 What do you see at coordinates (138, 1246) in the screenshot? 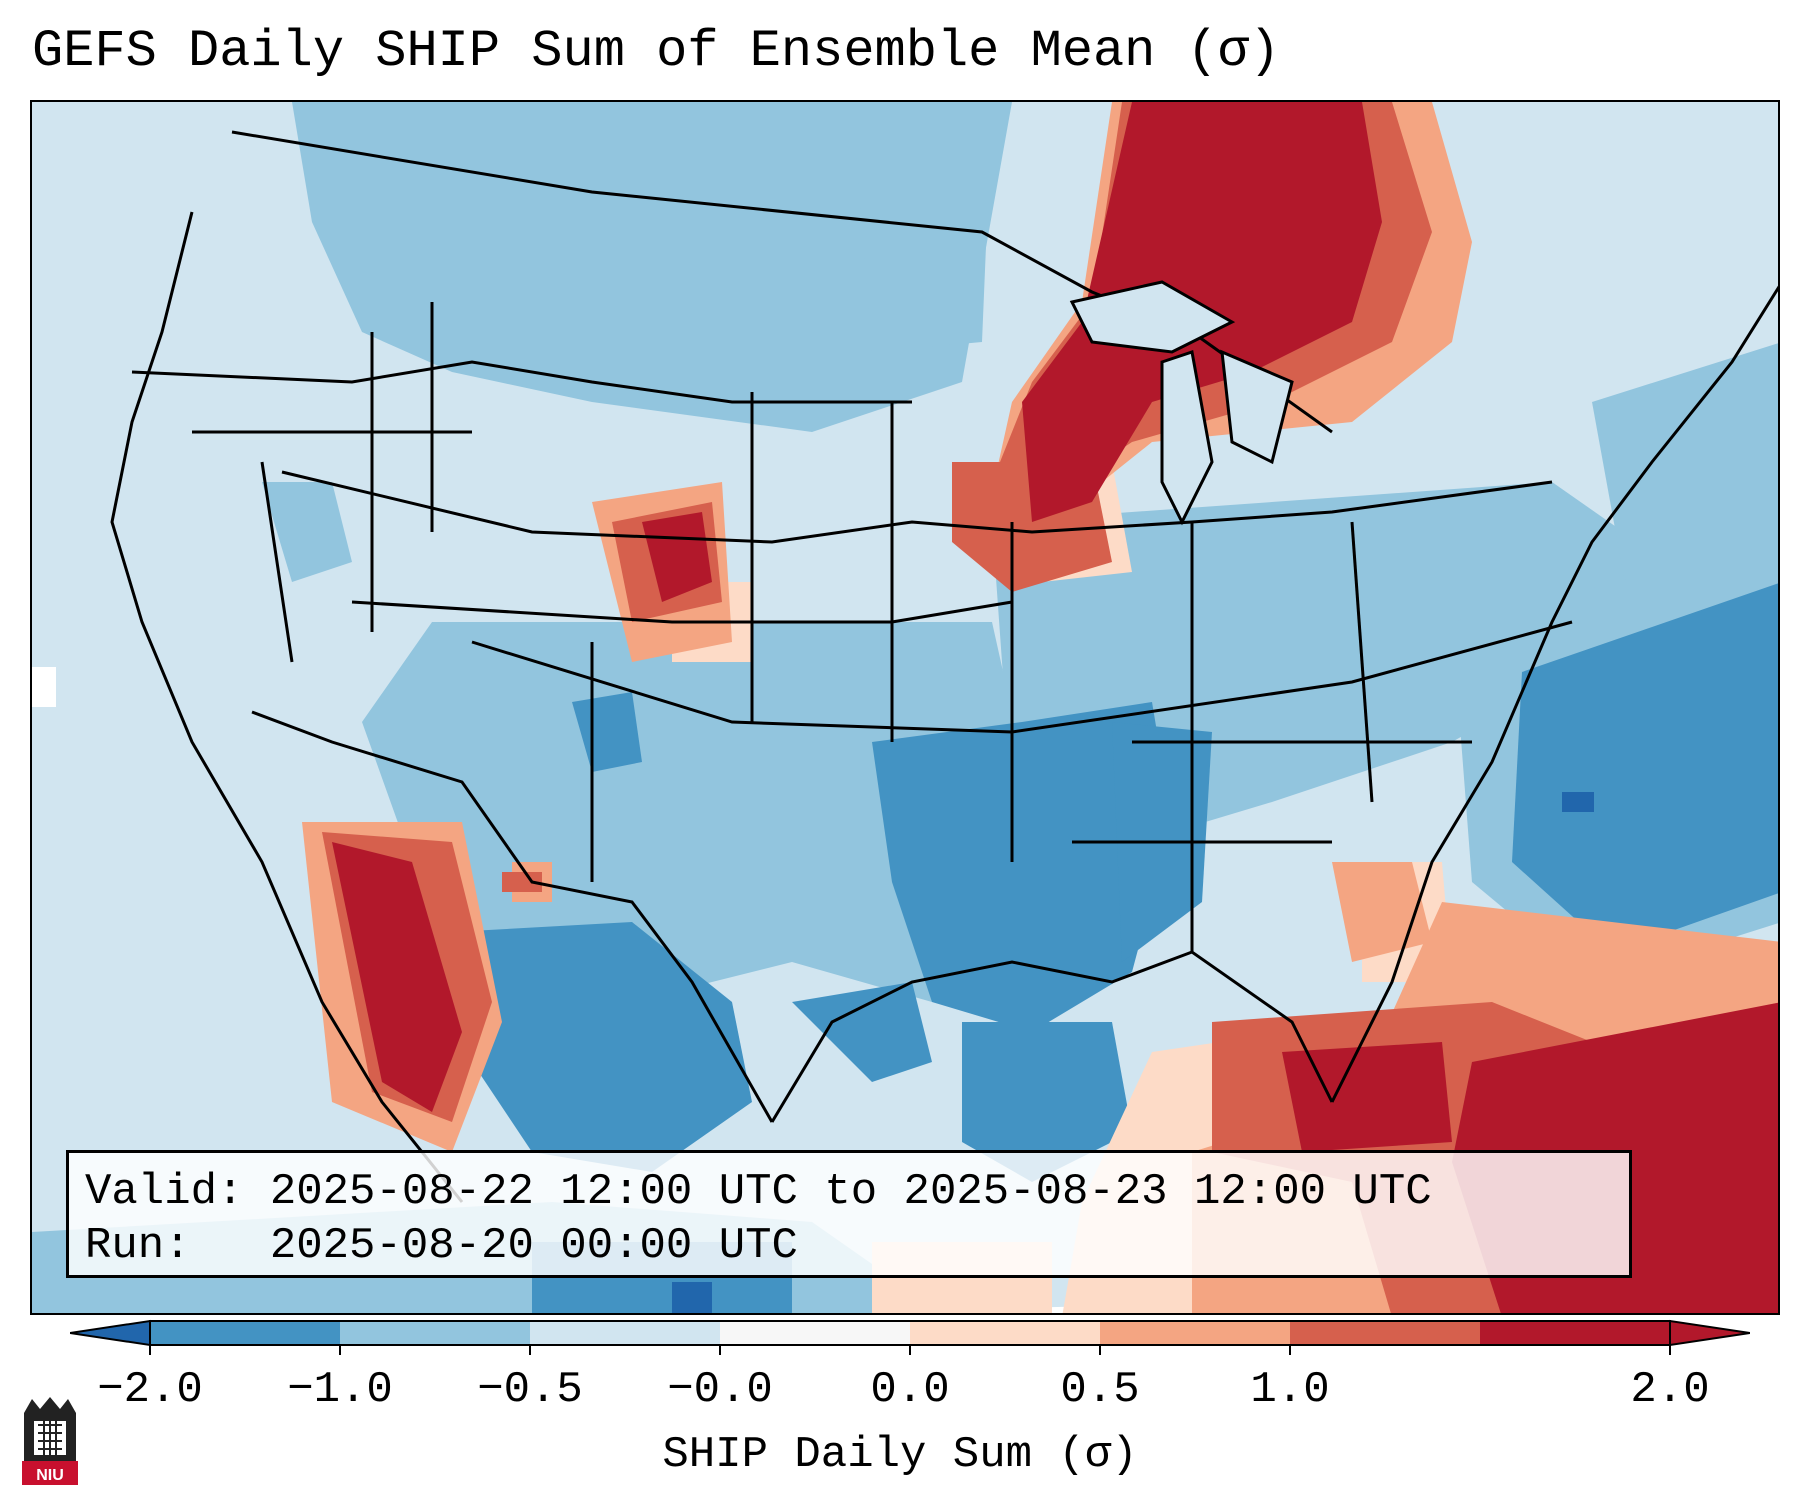
I see `run-label: Run:` at bounding box center [138, 1246].